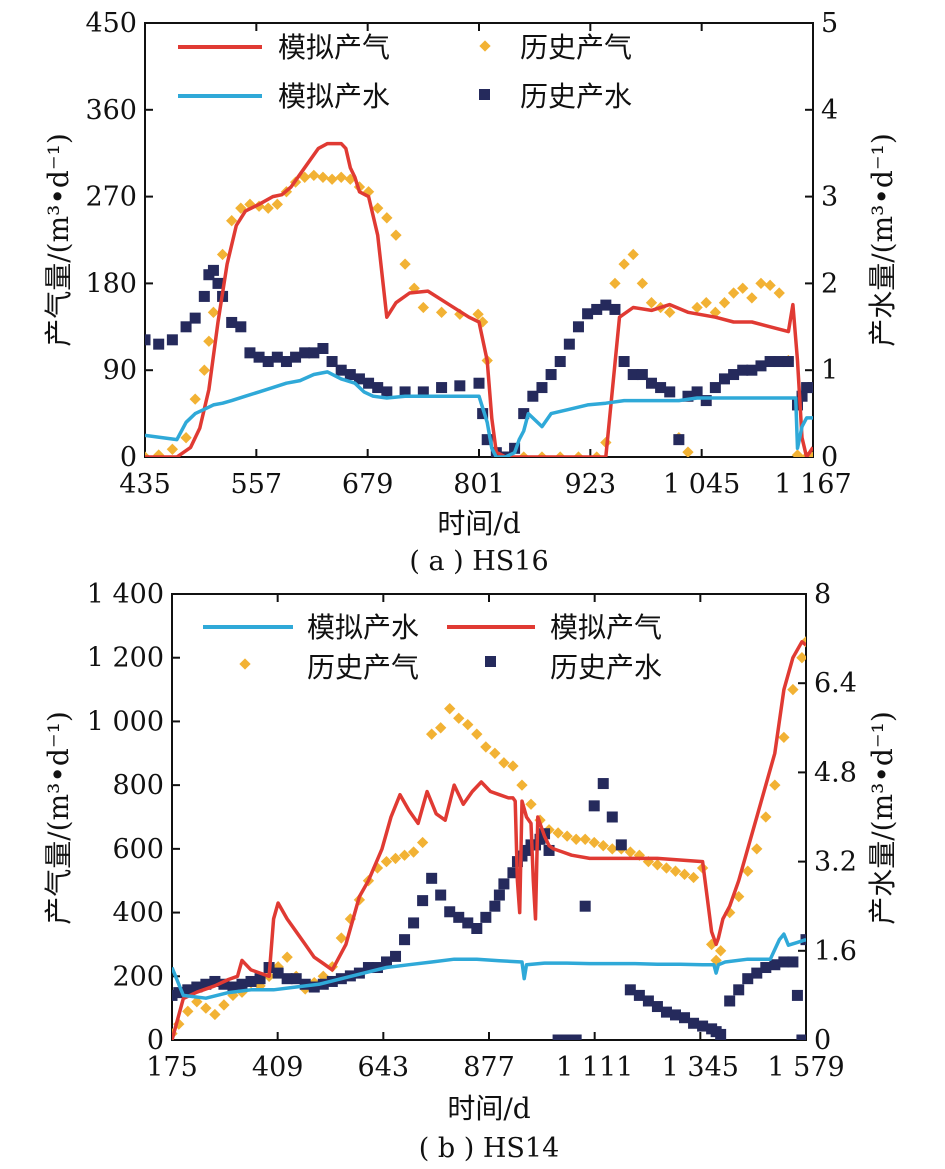  I want to click on legend-swatch-hist-gas-b, so click(245, 664).